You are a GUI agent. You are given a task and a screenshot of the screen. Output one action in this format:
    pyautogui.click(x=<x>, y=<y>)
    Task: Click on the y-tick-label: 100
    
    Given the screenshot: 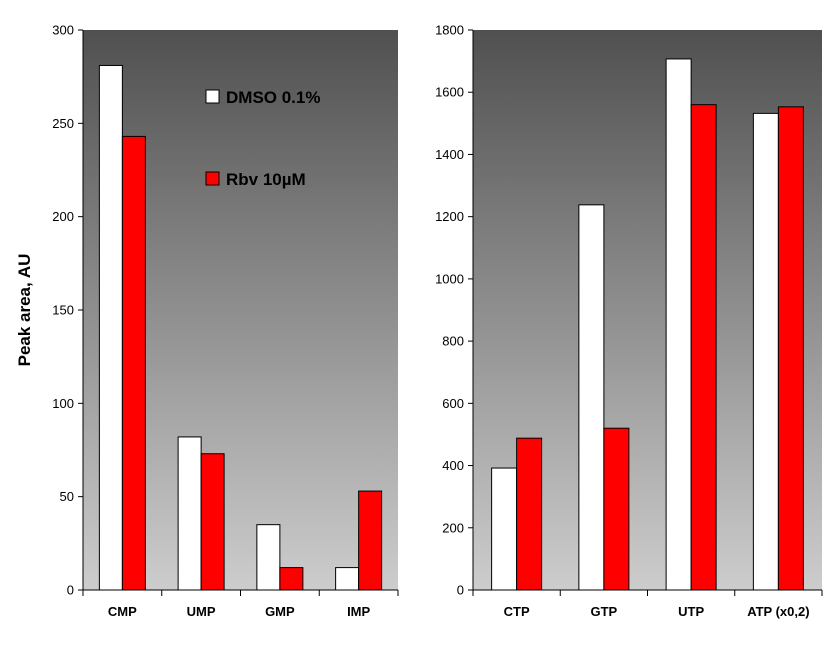 What is the action you would take?
    pyautogui.click(x=63, y=403)
    